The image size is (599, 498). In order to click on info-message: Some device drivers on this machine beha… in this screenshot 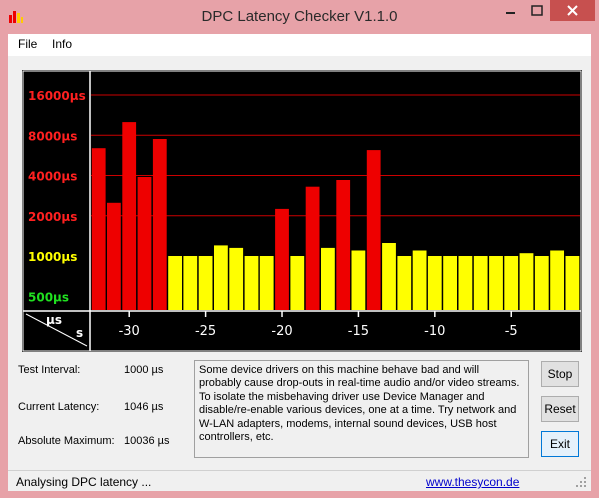, I will do `click(361, 409)`.